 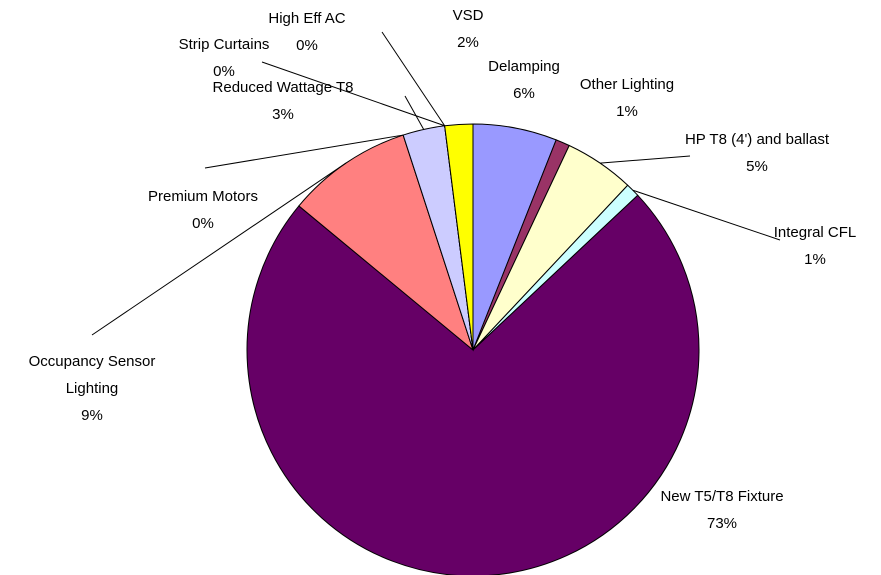 I want to click on slice-percent: 73%, so click(x=722, y=523).